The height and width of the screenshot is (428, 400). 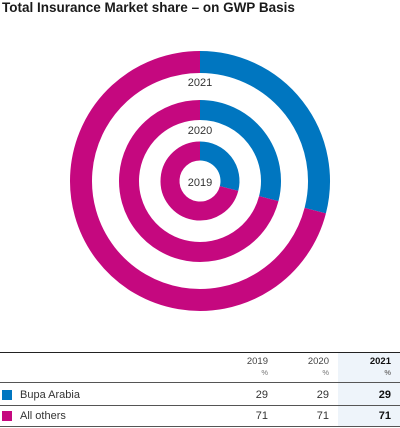 I want to click on column-header-2019: 2019 %, so click(x=243, y=367).